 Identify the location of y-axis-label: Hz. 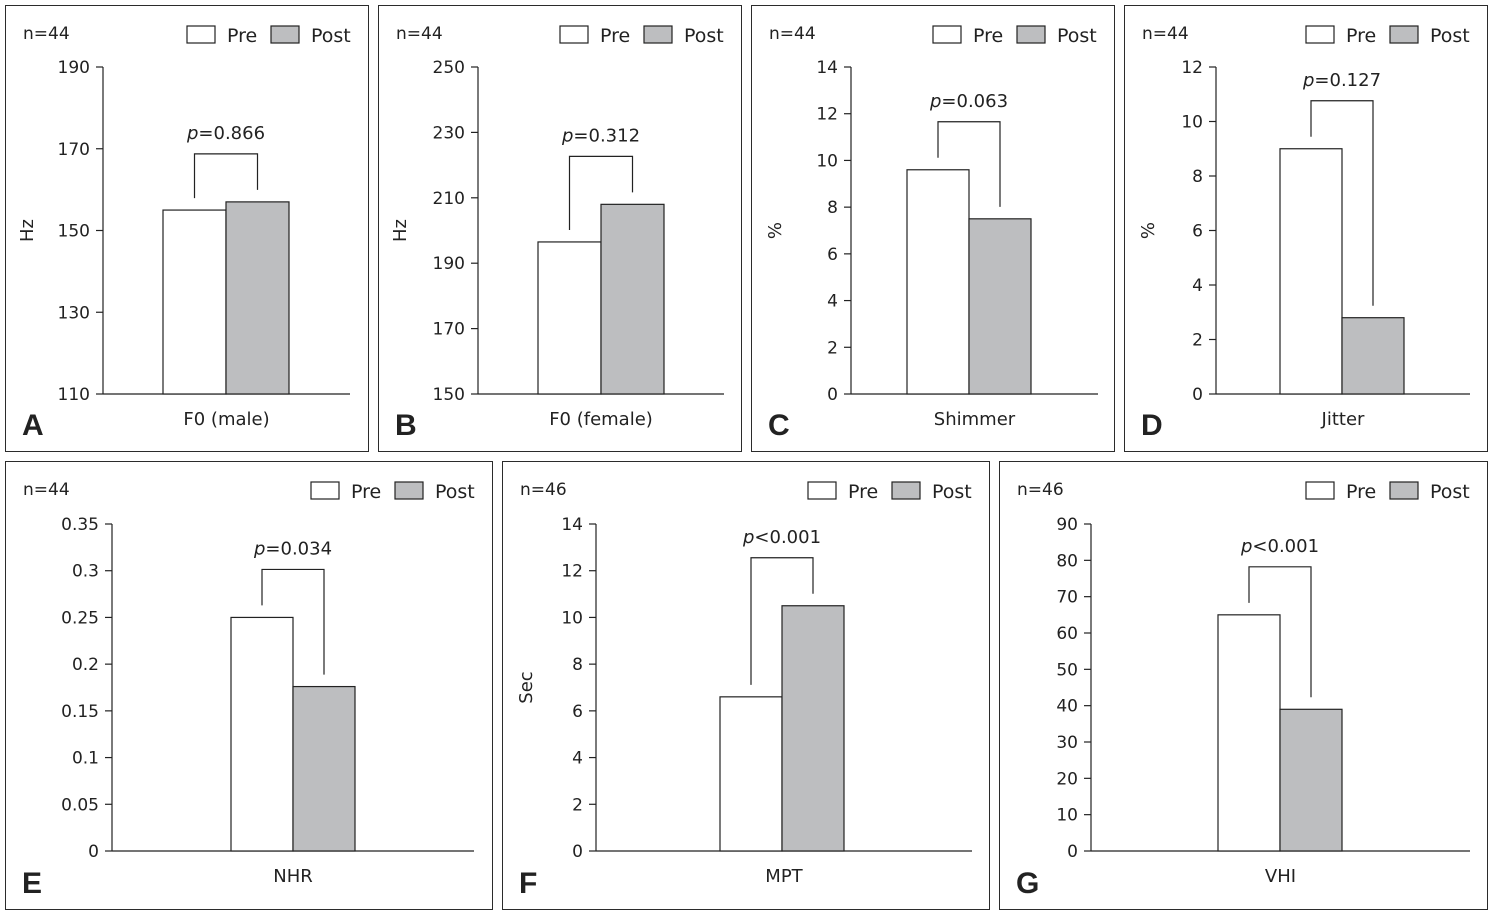
(27, 230).